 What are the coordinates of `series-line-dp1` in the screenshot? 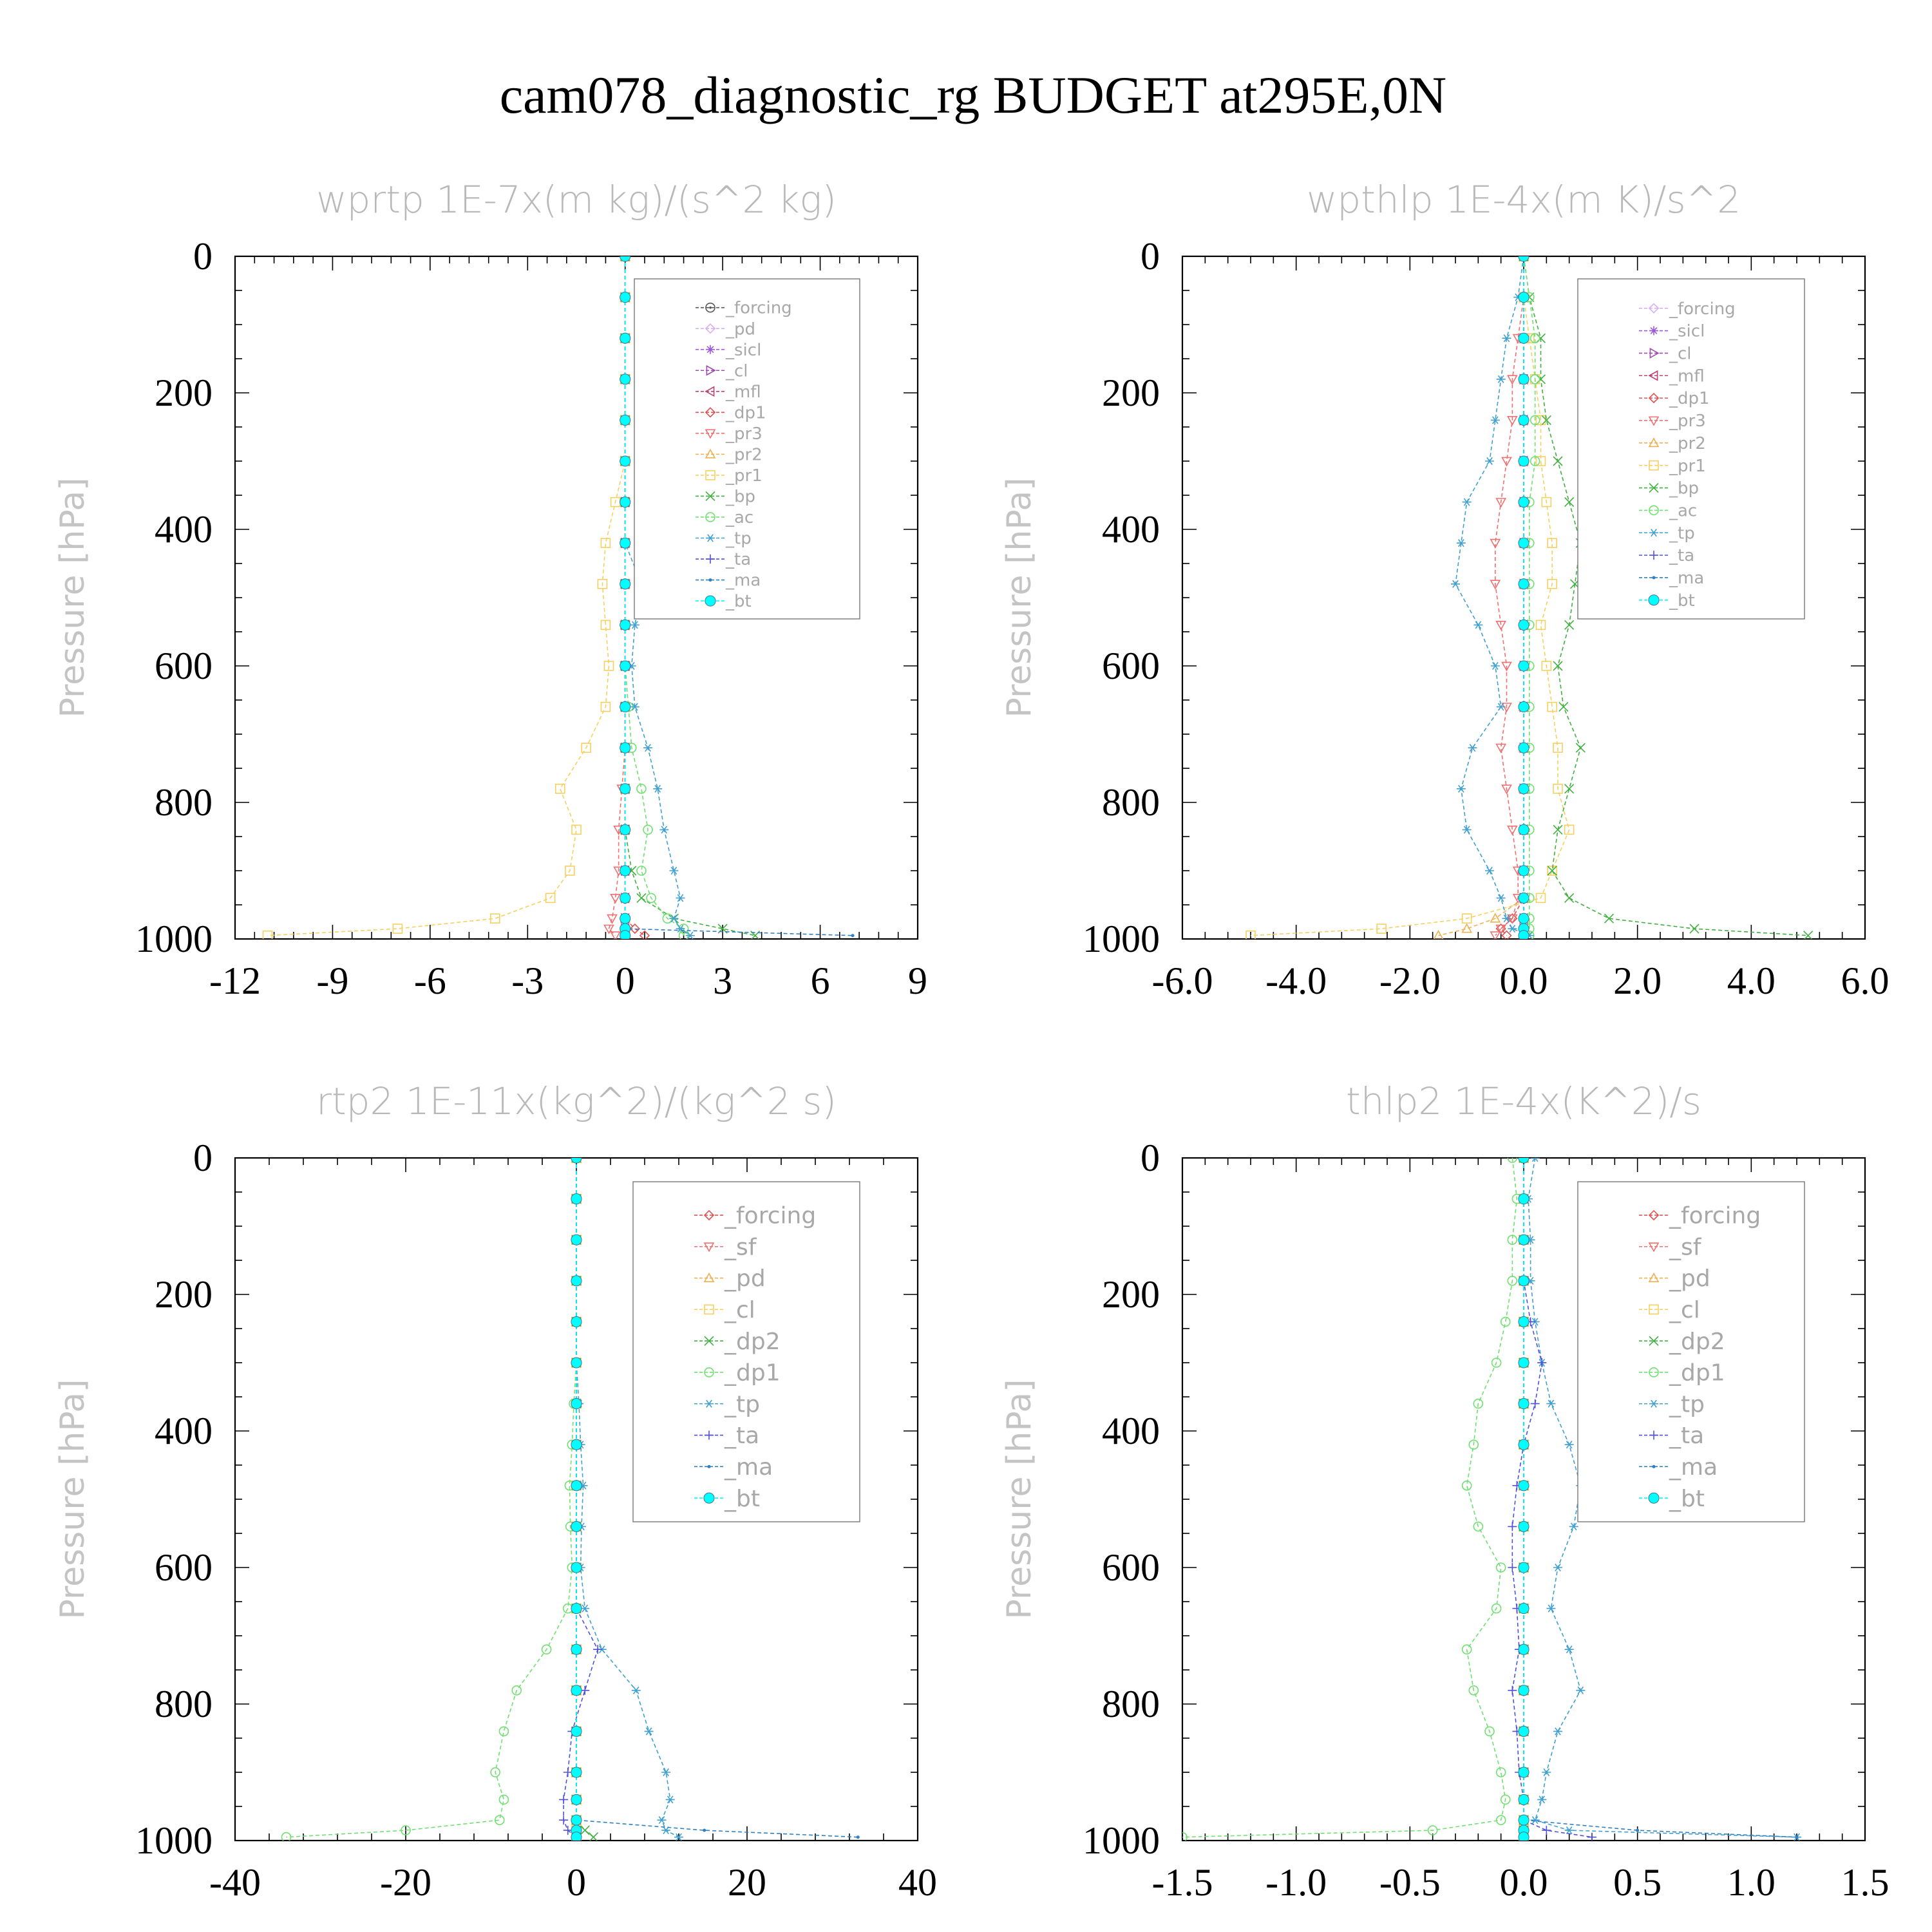 It's located at (431, 1498).